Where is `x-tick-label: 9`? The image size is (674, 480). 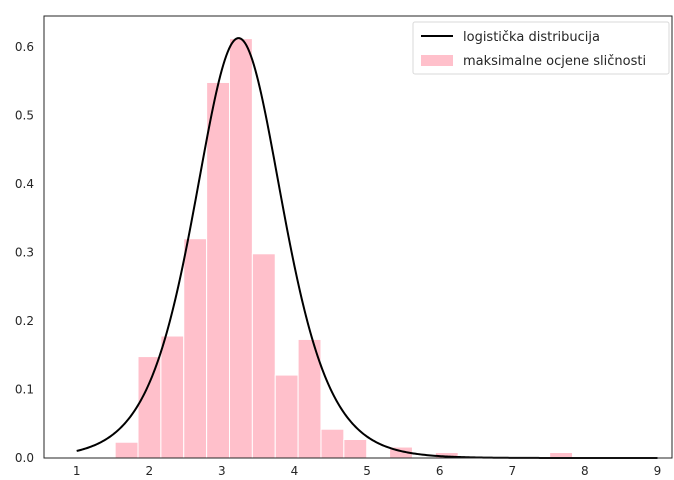 x-tick-label: 9 is located at coordinates (658, 471).